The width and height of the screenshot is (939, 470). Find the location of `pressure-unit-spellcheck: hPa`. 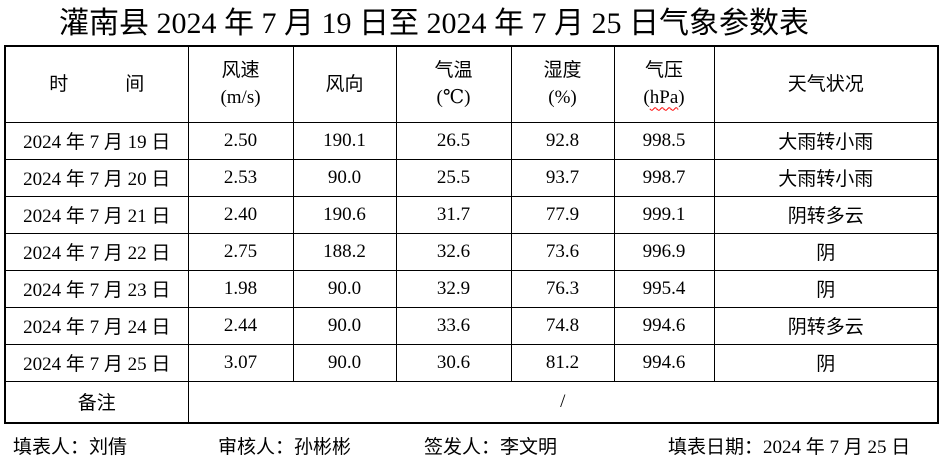

pressure-unit-spellcheck: hPa is located at coordinates (664, 98).